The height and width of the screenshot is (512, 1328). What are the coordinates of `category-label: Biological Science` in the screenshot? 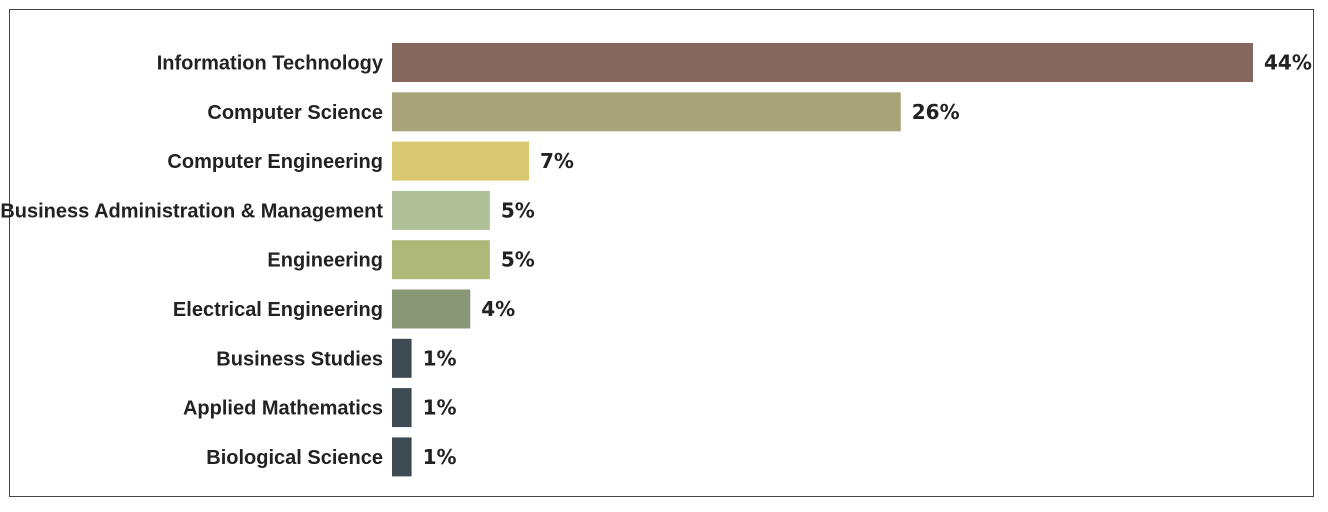 It's located at (294, 458).